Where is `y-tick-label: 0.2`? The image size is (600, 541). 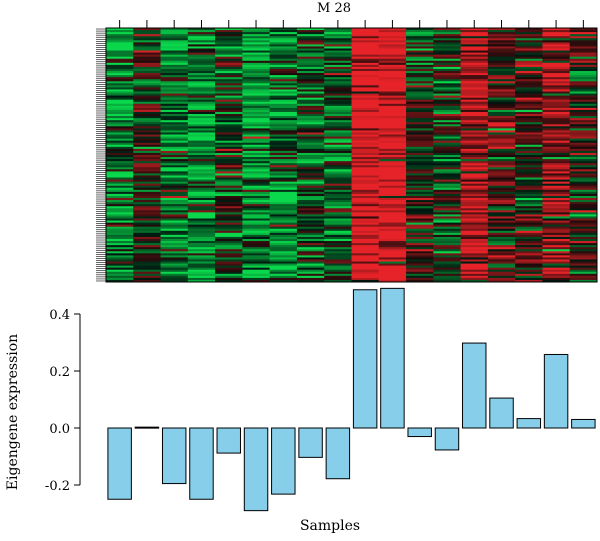 y-tick-label: 0.2 is located at coordinates (59, 372).